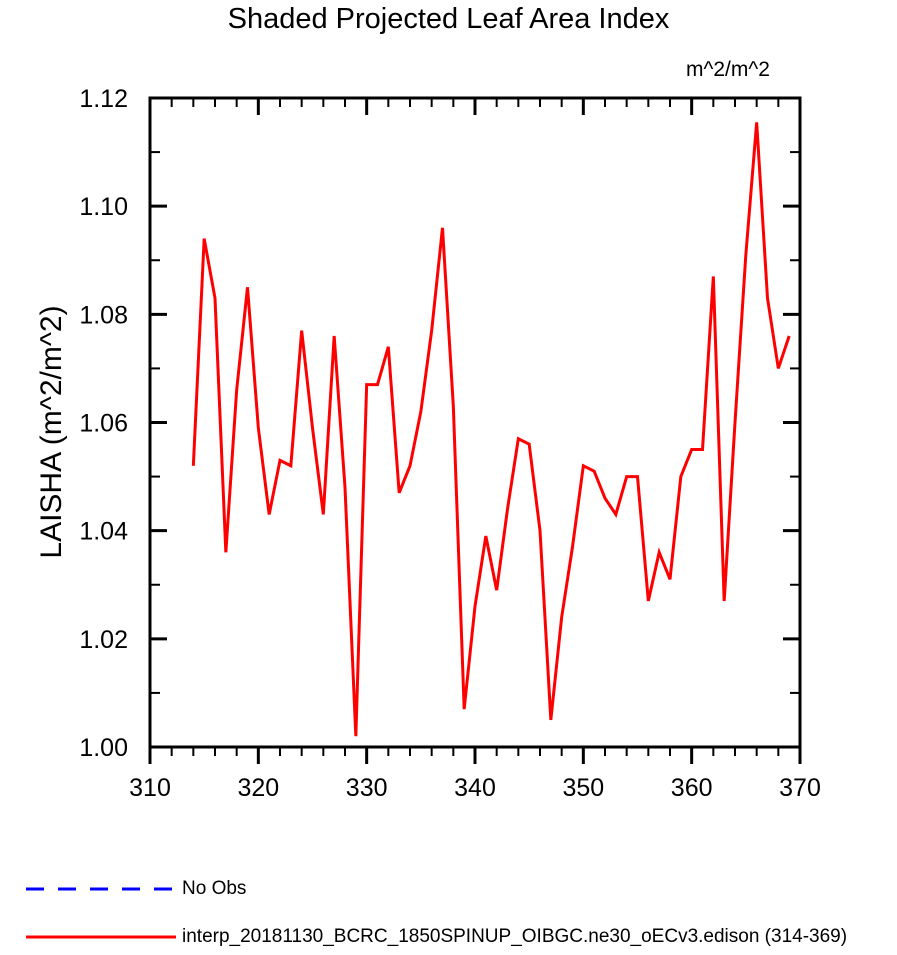  Describe the element at coordinates (103, 207) in the screenshot. I see `y-tick-label: 1.10` at that location.